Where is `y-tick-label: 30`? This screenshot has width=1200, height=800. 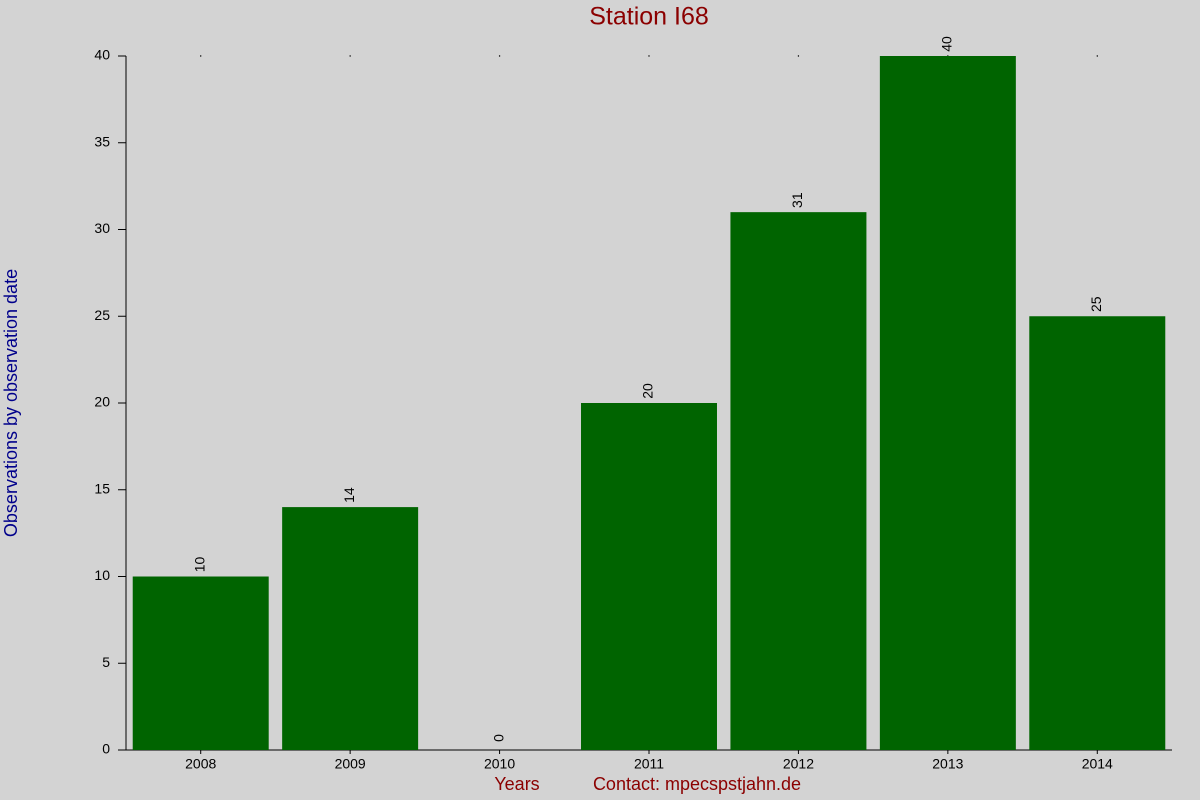
y-tick-label: 30 is located at coordinates (102, 228).